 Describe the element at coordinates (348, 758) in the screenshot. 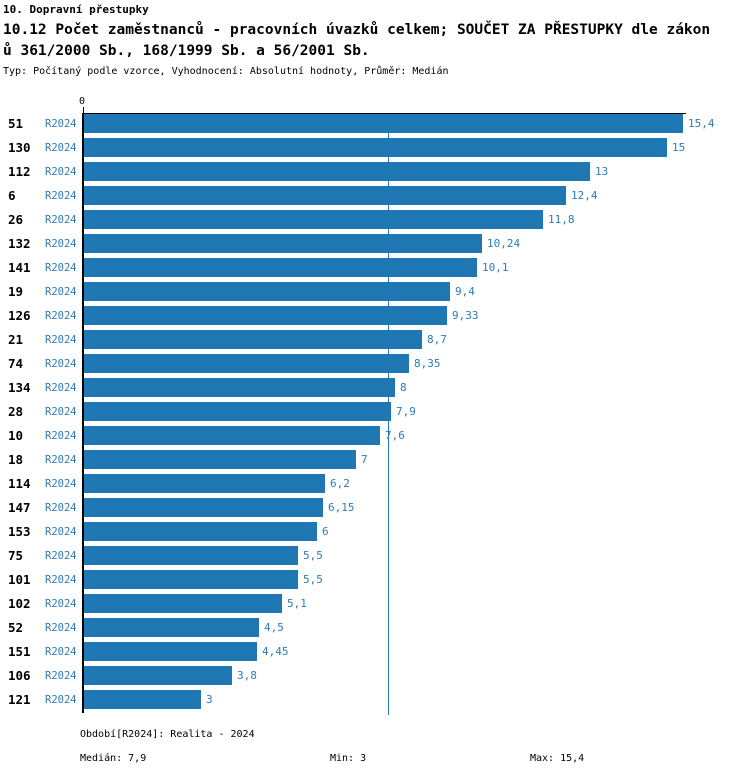

I see `footer-min-value: Min: 3` at that location.